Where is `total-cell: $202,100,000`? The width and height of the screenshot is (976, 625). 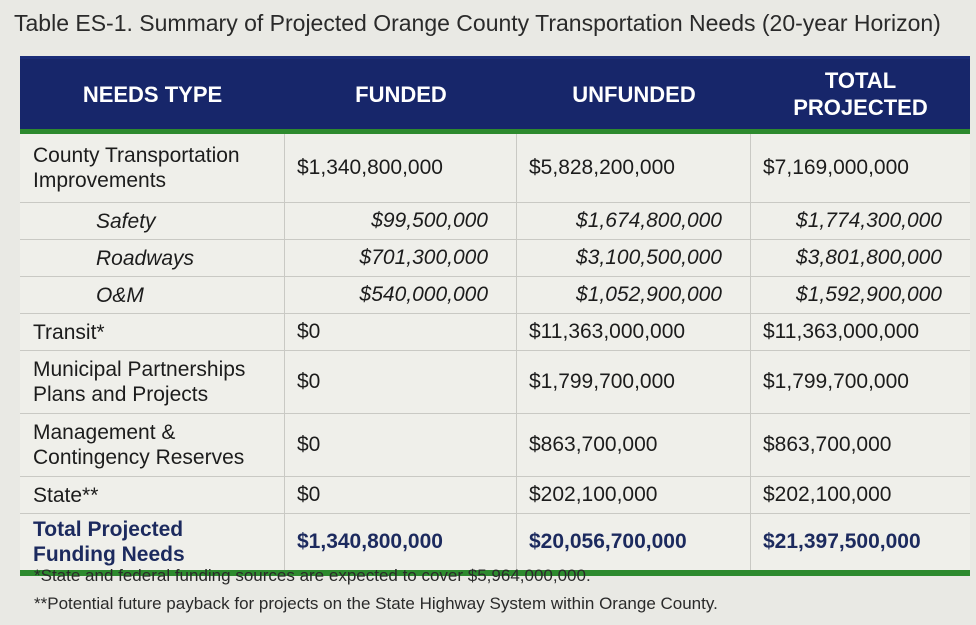
total-cell: $202,100,000 is located at coordinates (827, 494).